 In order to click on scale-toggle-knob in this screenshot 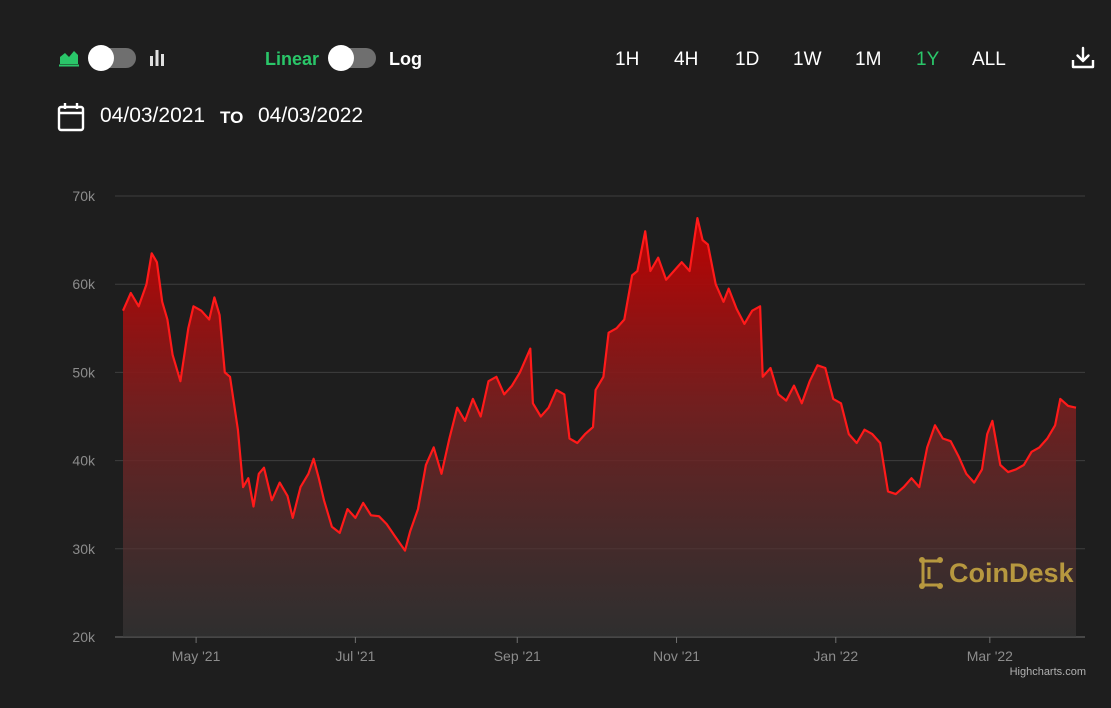, I will do `click(341, 58)`.